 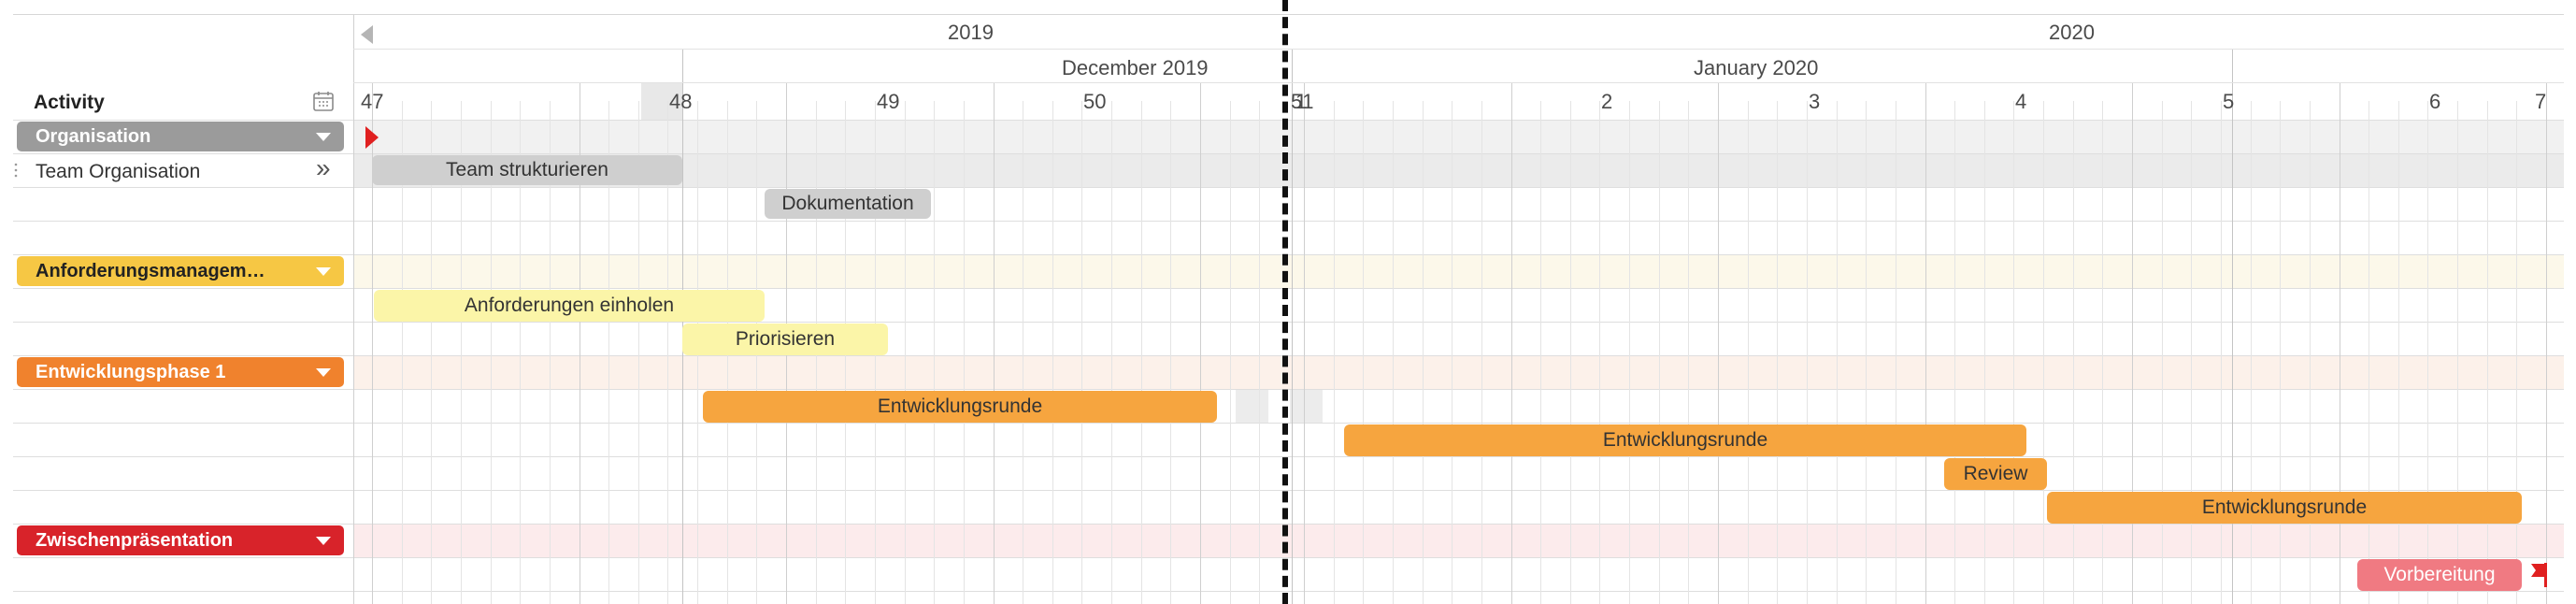 What do you see at coordinates (681, 102) in the screenshot?
I see `week-label: 48` at bounding box center [681, 102].